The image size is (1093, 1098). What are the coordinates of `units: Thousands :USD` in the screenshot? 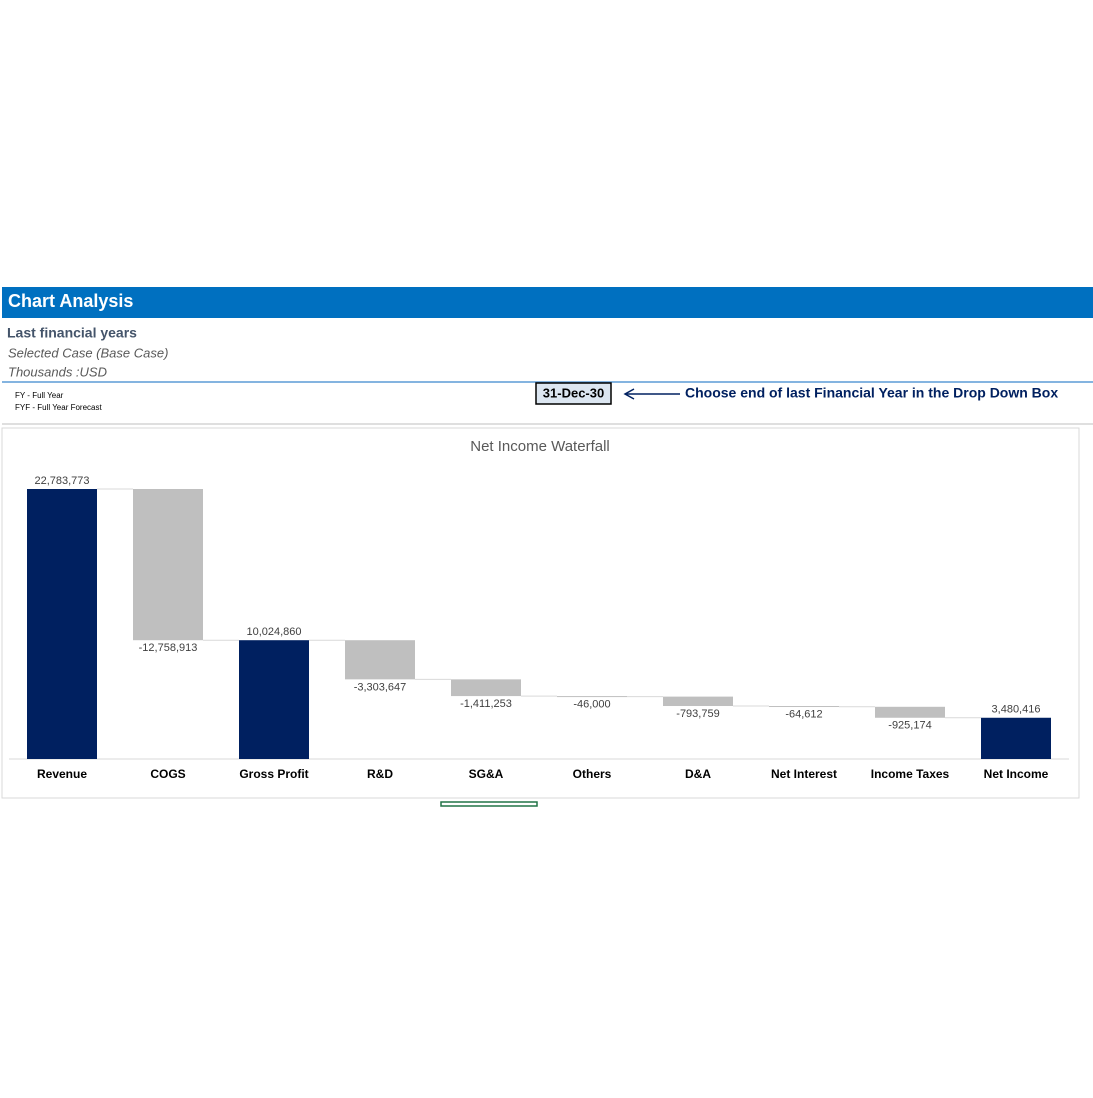 It's located at (57, 371).